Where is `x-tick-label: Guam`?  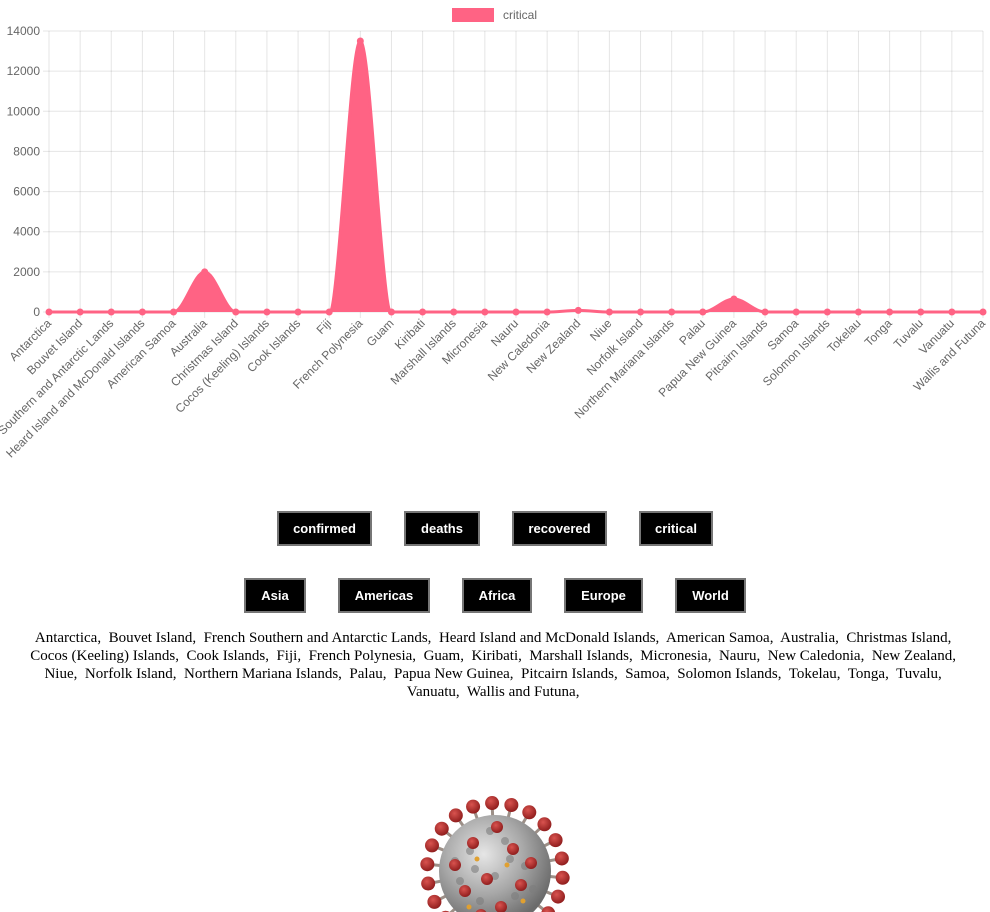 x-tick-label: Guam is located at coordinates (380, 332).